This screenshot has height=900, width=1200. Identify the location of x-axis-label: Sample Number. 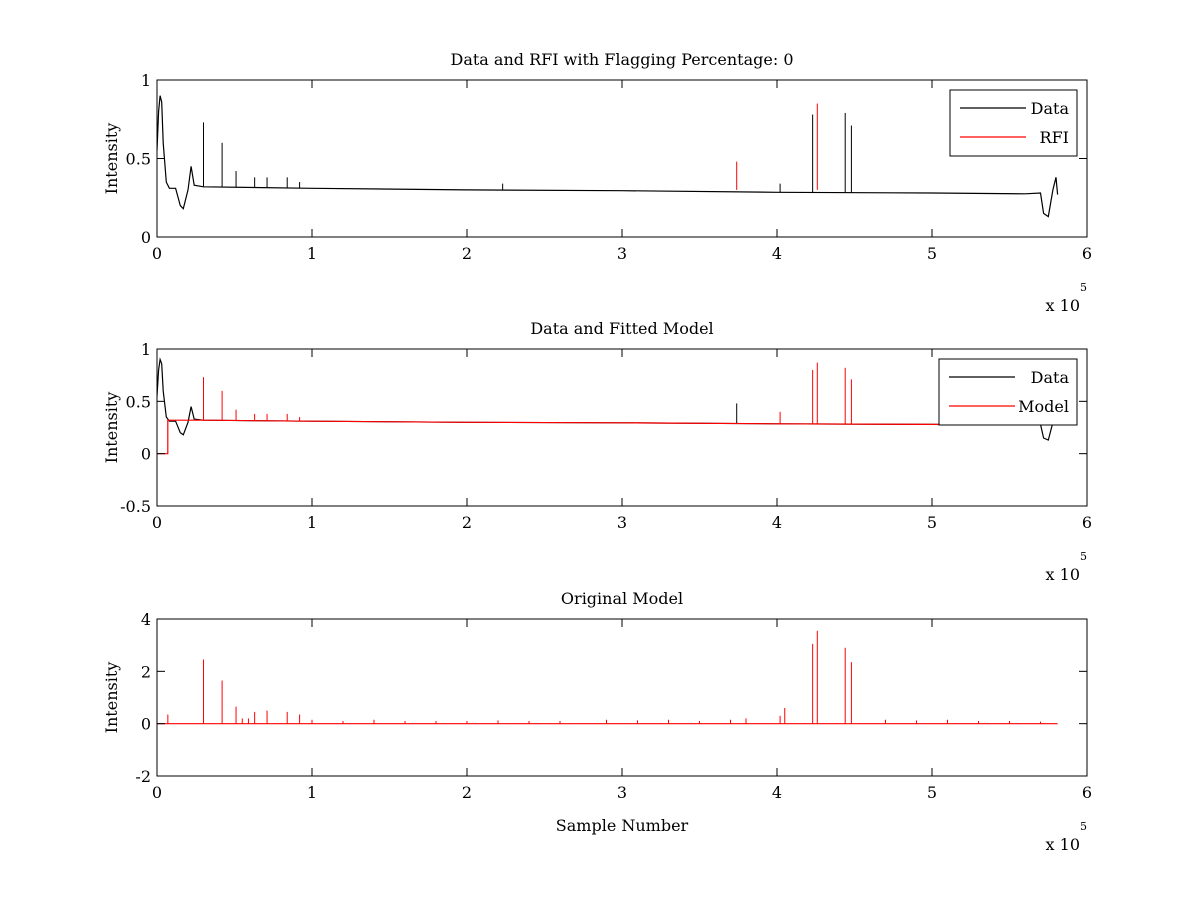
(622, 825).